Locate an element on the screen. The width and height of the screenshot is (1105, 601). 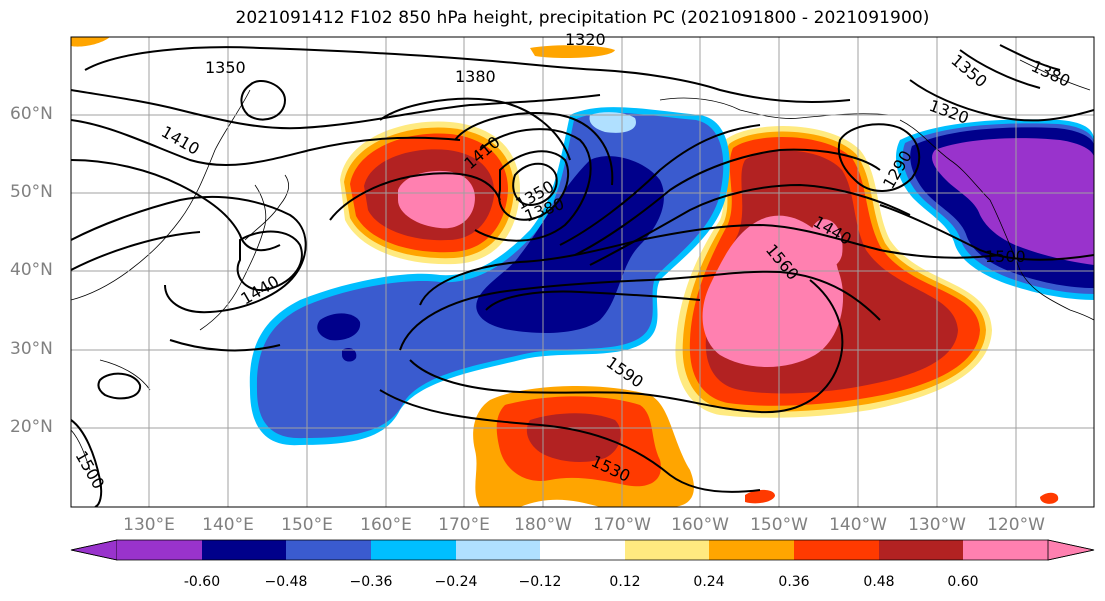
lon-label: 160°E is located at coordinates (386, 525).